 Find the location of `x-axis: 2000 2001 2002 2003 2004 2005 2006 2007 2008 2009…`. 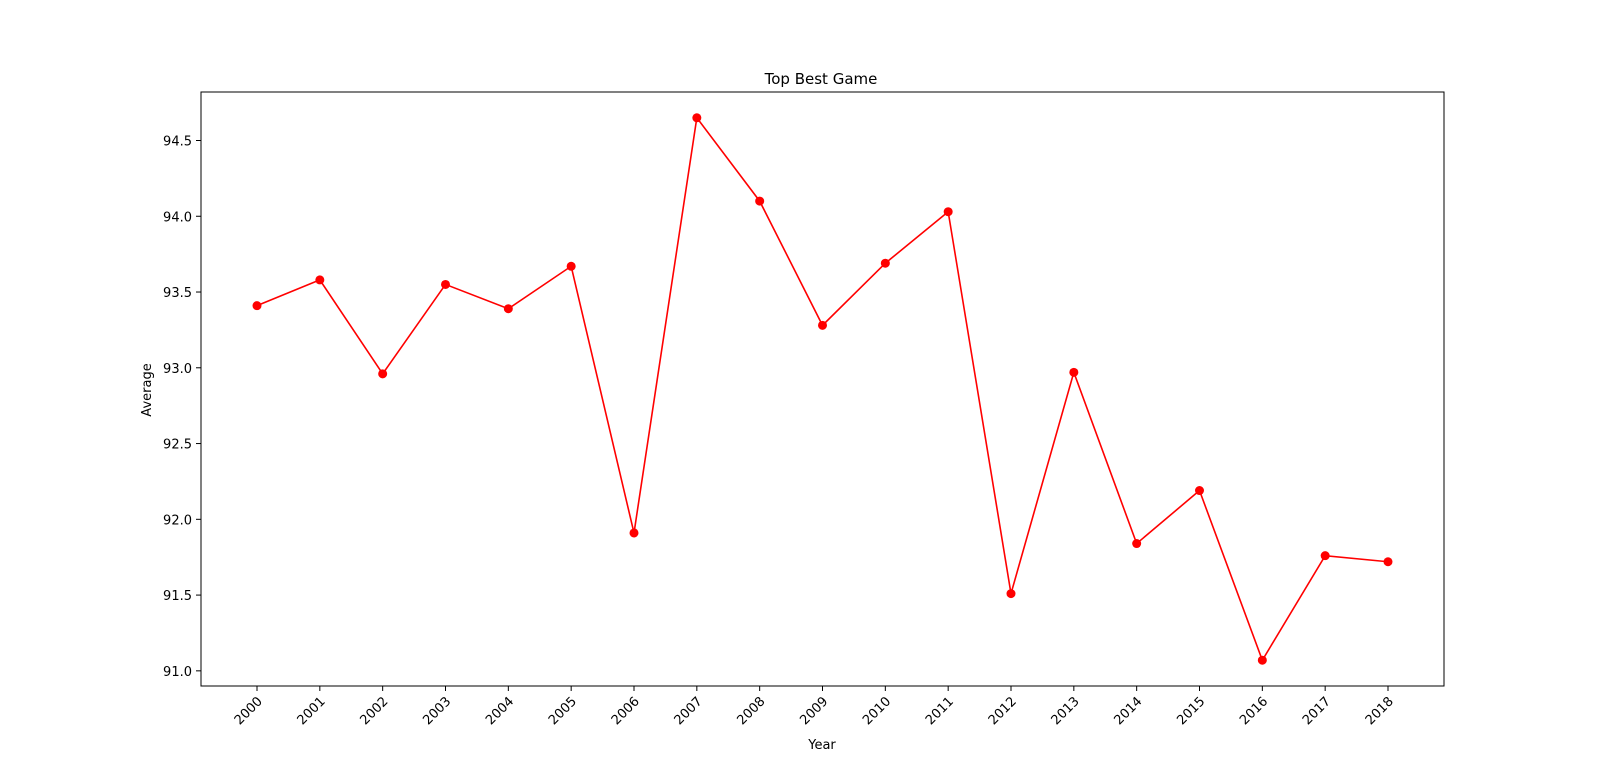

x-axis: 2000 2001 2002 2003 2004 2005 2006 2007 2008 2009… is located at coordinates (814, 707).